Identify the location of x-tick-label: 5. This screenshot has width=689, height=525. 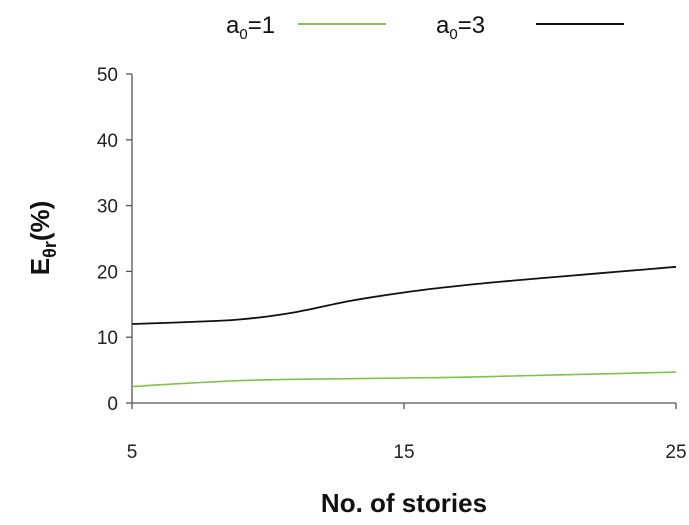
(132, 452).